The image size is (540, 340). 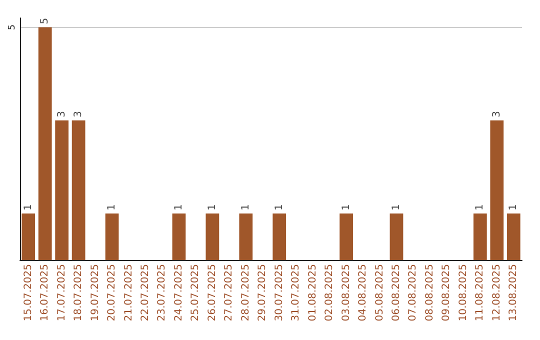 I want to click on x-tick-label: 27.07.2025, so click(x=229, y=293).